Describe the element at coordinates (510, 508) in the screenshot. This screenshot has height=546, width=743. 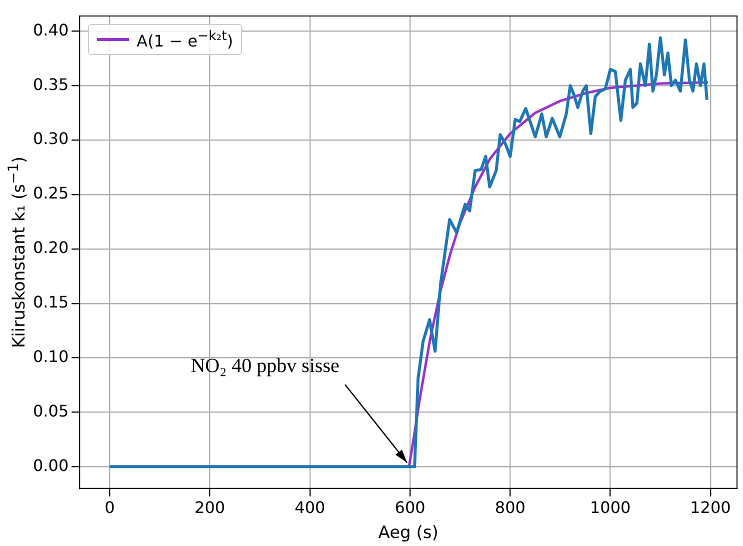
I see `x-tick-label: 800` at that location.